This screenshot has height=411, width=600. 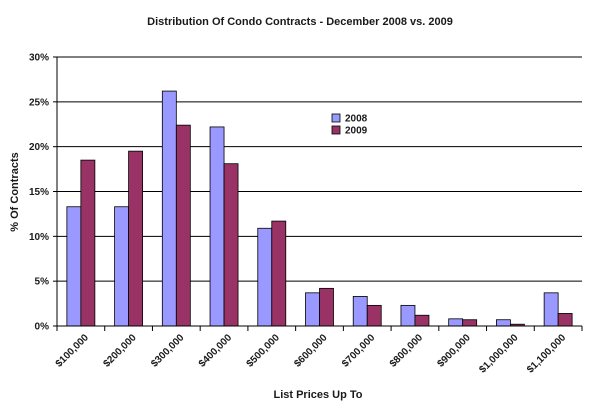 What do you see at coordinates (42, 327) in the screenshot?
I see `y-tick-label: 0%` at bounding box center [42, 327].